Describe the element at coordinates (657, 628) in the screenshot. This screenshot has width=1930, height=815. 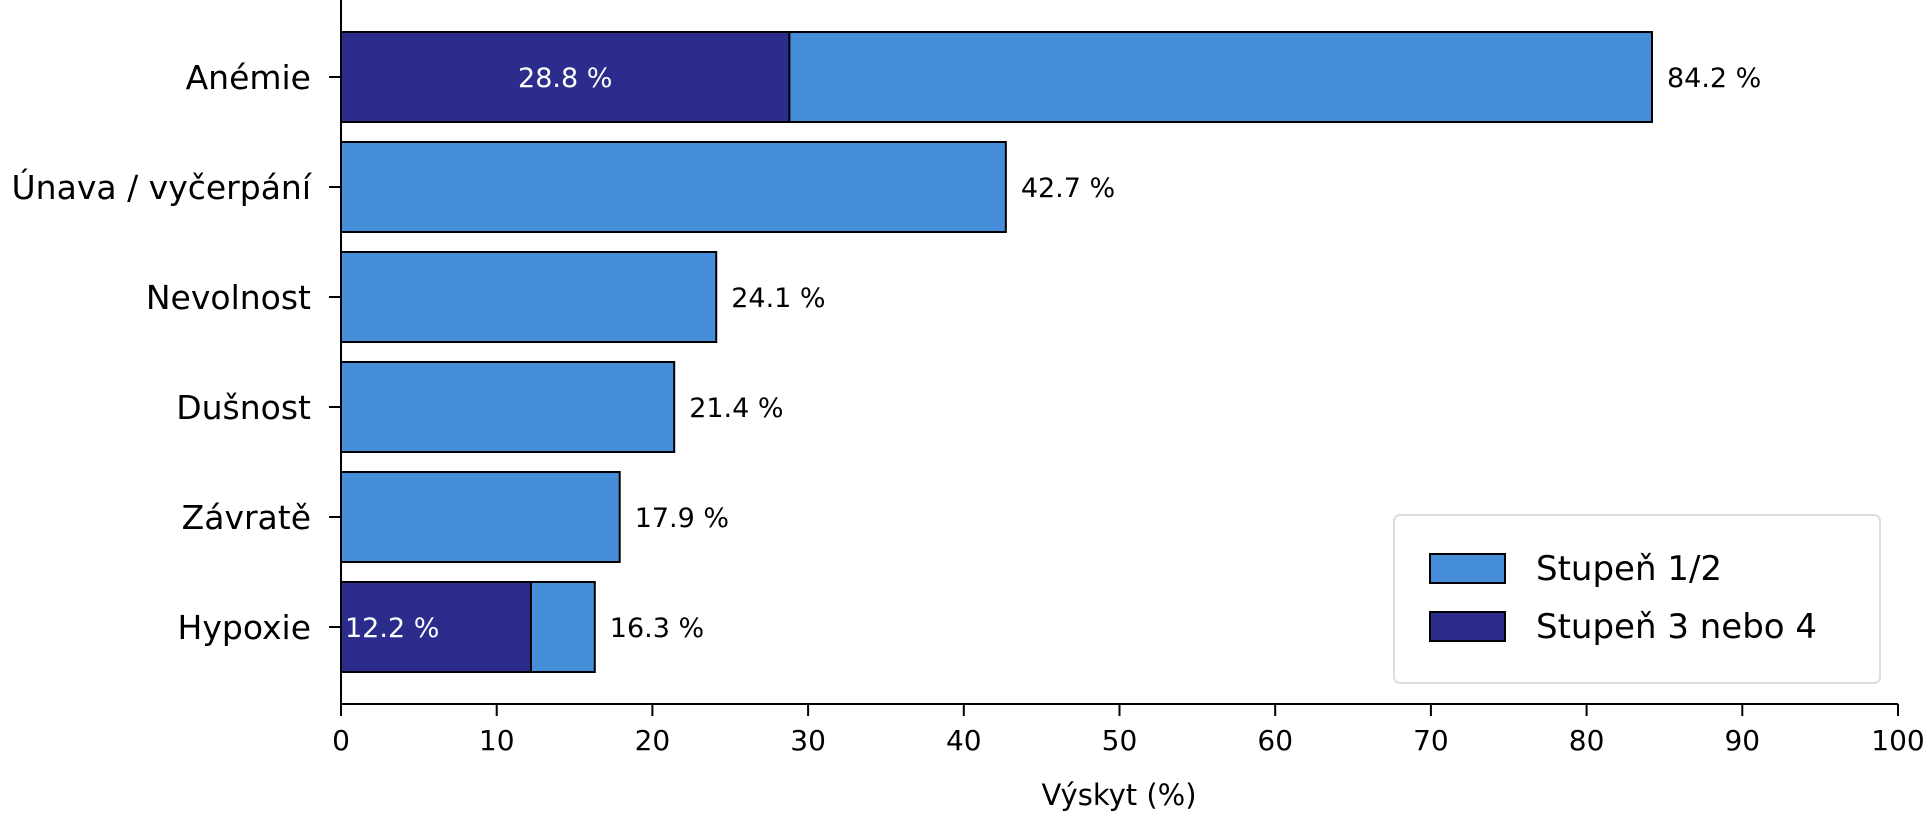
I see `total-label-5: 16.3 %` at that location.